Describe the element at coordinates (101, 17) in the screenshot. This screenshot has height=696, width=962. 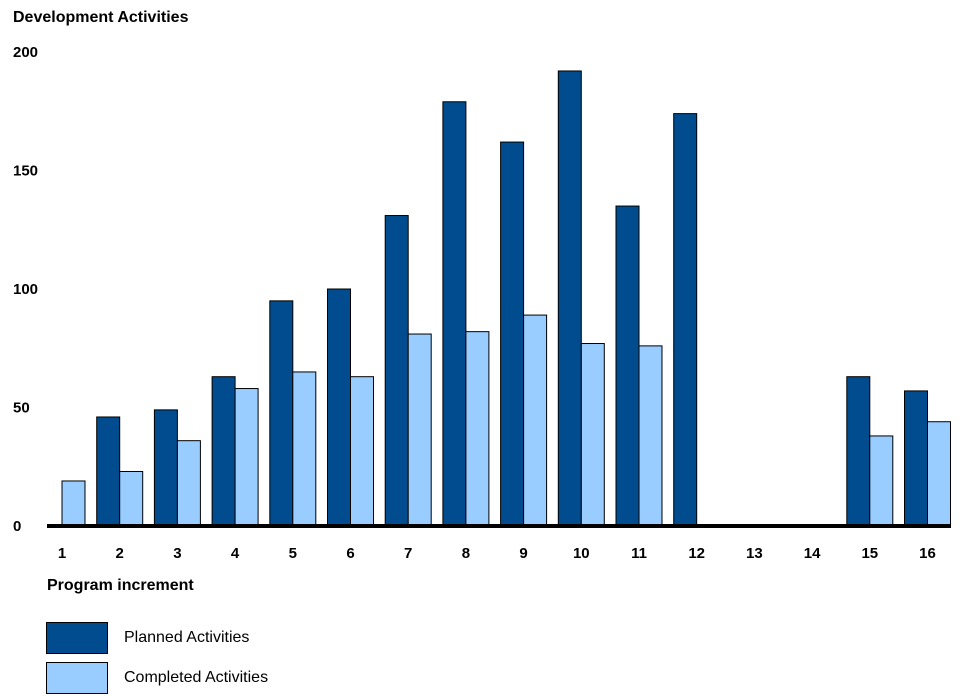
I see `chart-title: Development Activities` at that location.